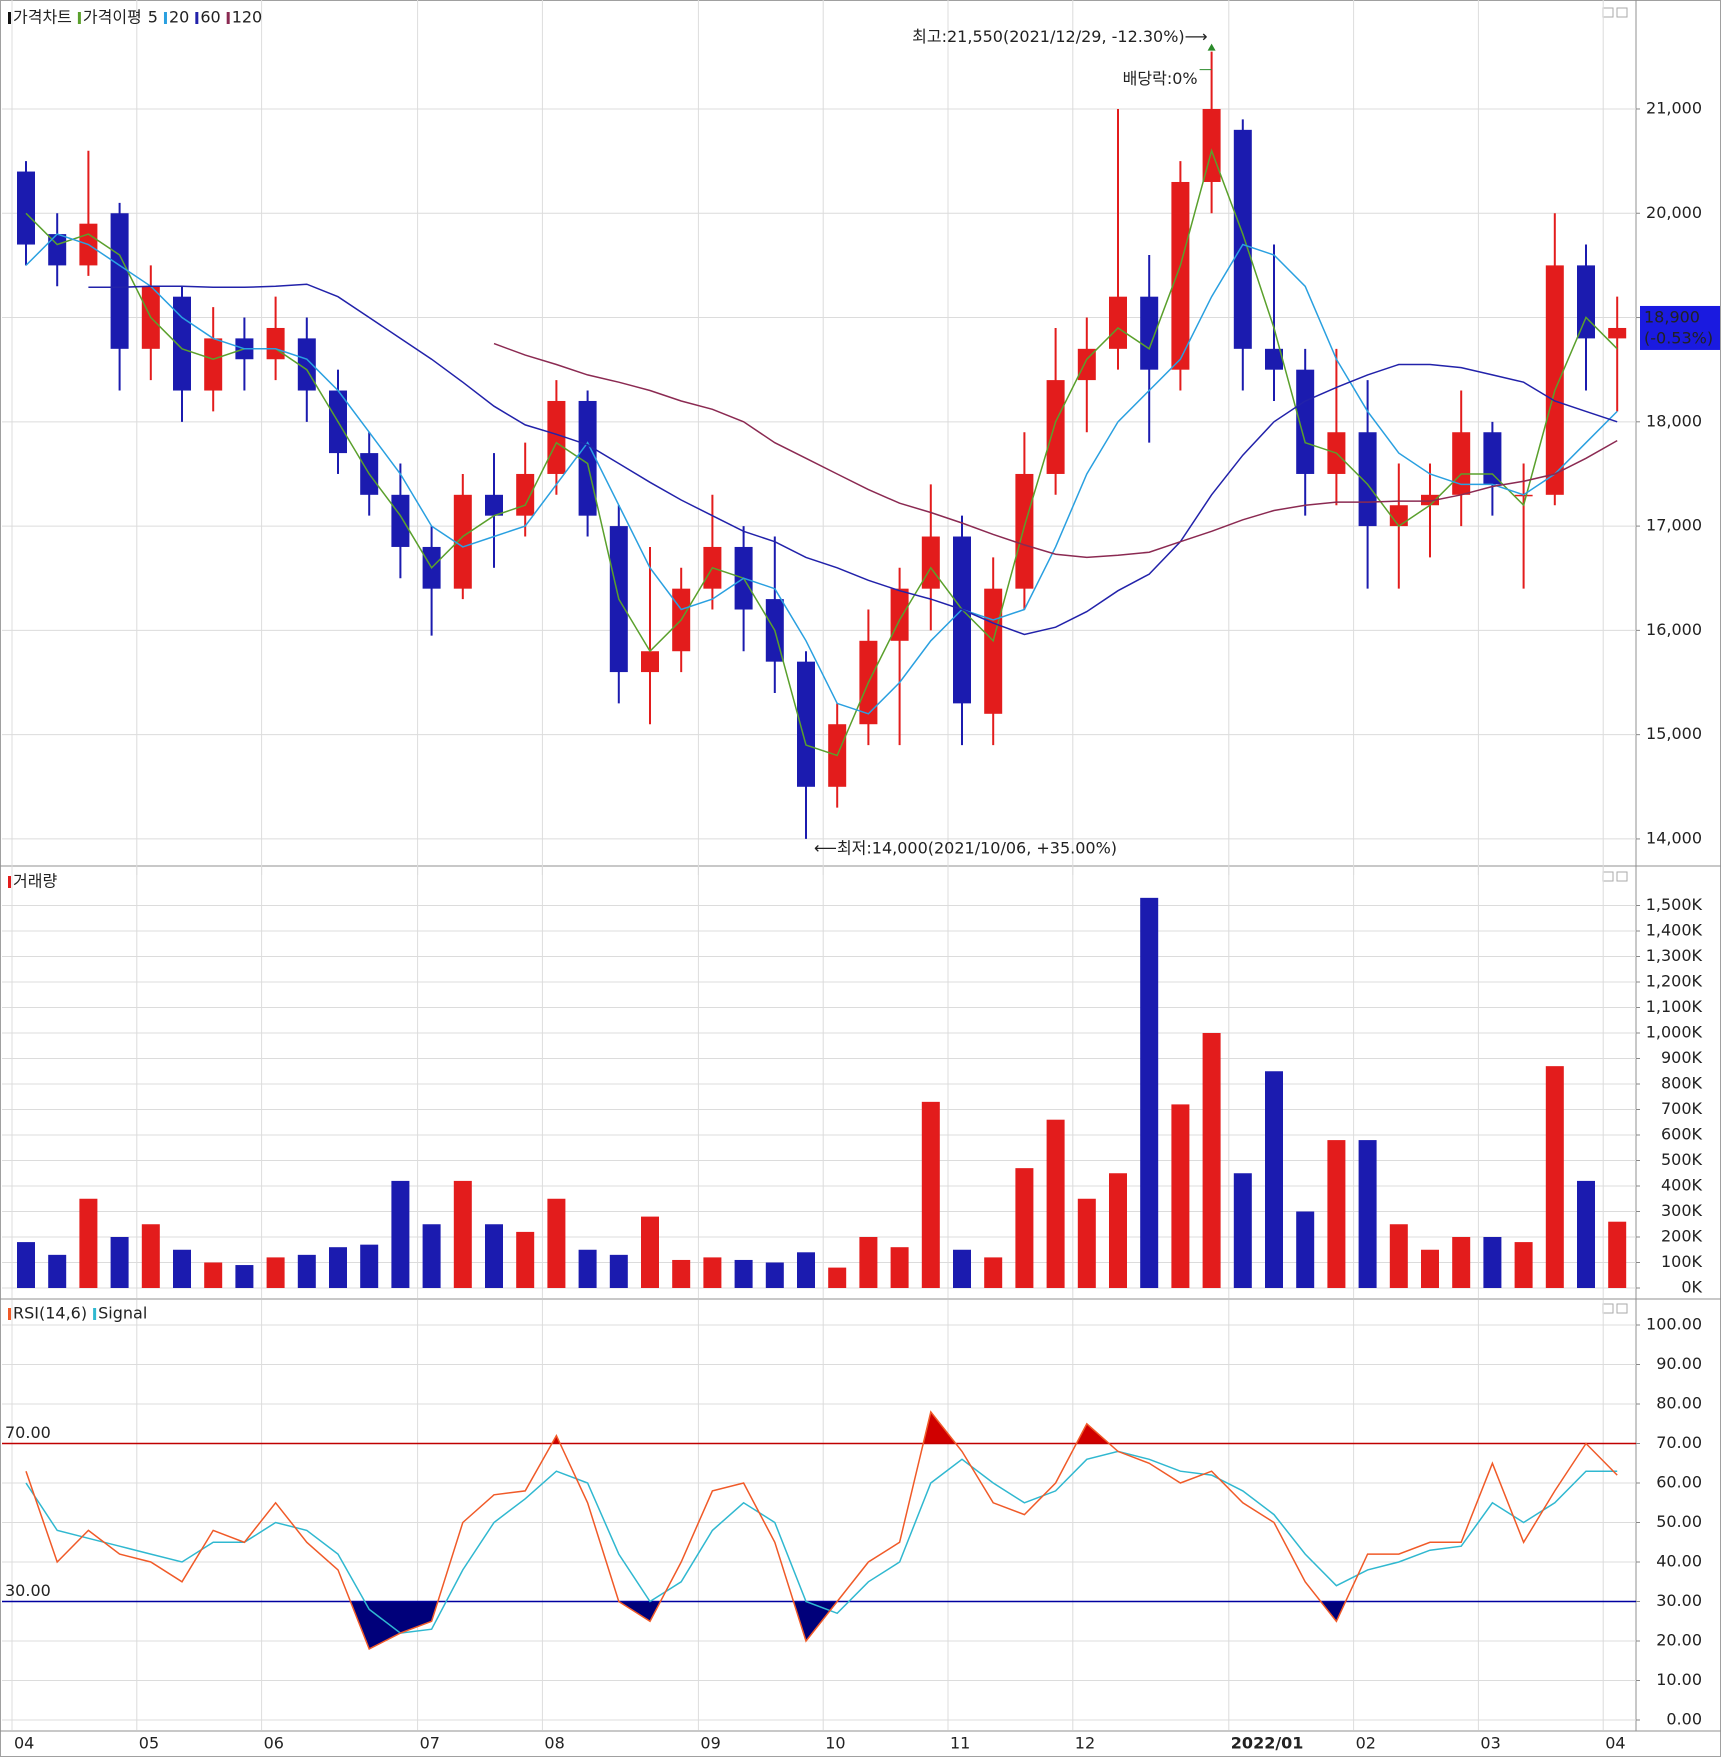 This screenshot has height=1757, width=1721. I want to click on y-tick-label: 30.00, so click(1679, 1600).